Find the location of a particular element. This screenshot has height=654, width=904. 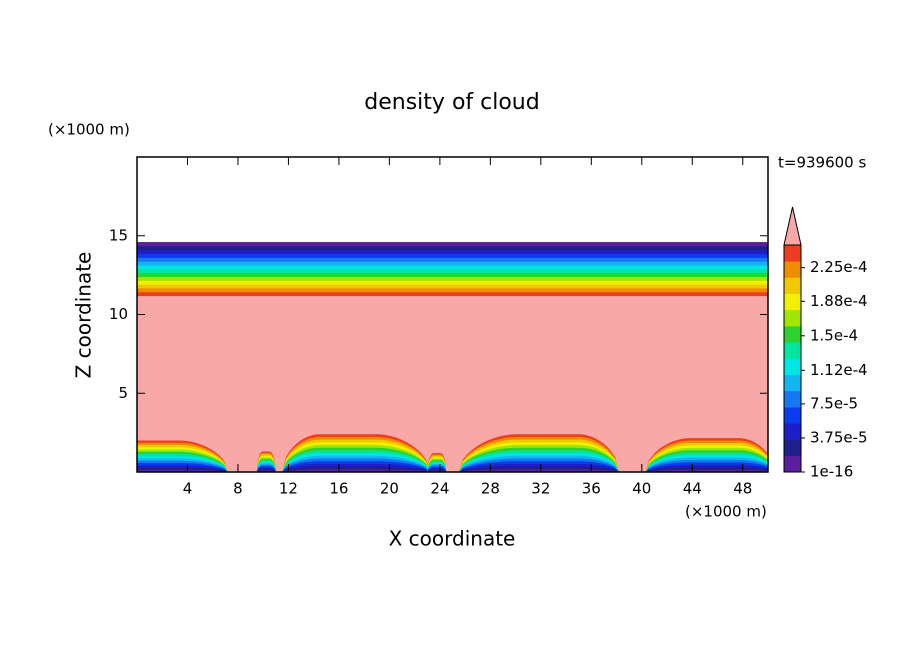

x-tick-label: 20 is located at coordinates (389, 489).